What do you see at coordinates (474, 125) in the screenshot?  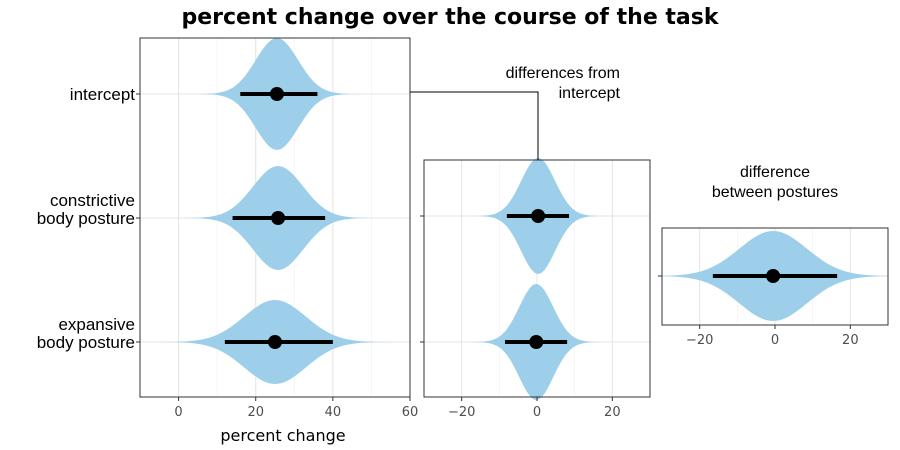 I see `connector-line` at bounding box center [474, 125].